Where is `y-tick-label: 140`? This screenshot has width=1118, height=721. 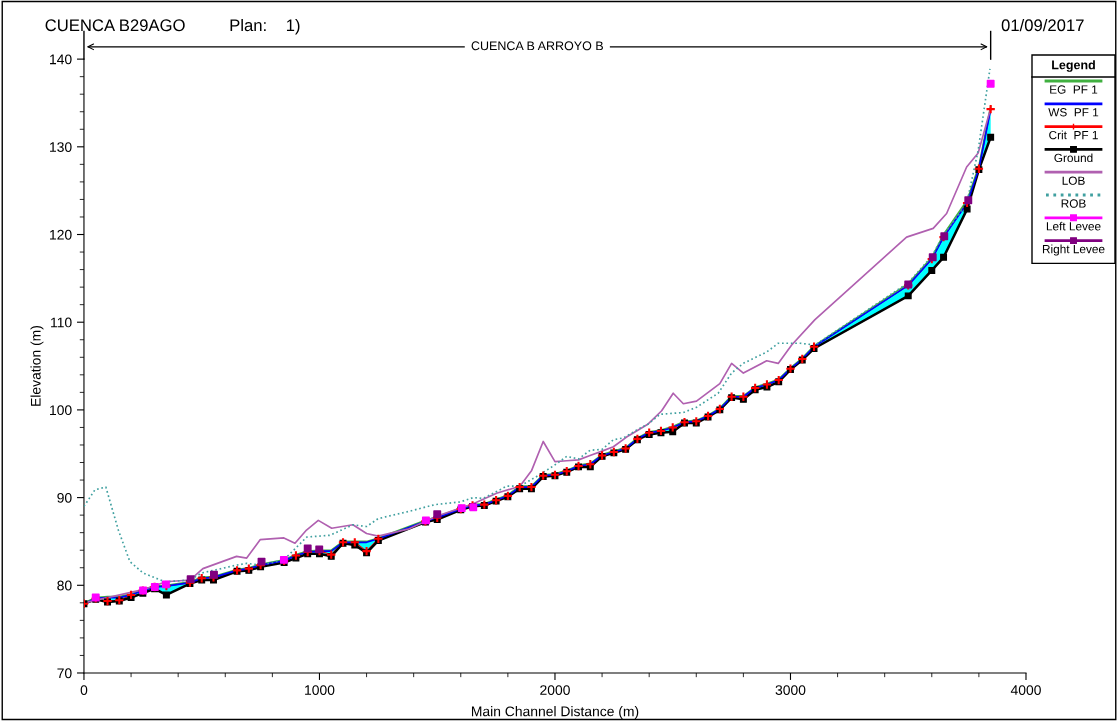
y-tick-label: 140 is located at coordinates (61, 59).